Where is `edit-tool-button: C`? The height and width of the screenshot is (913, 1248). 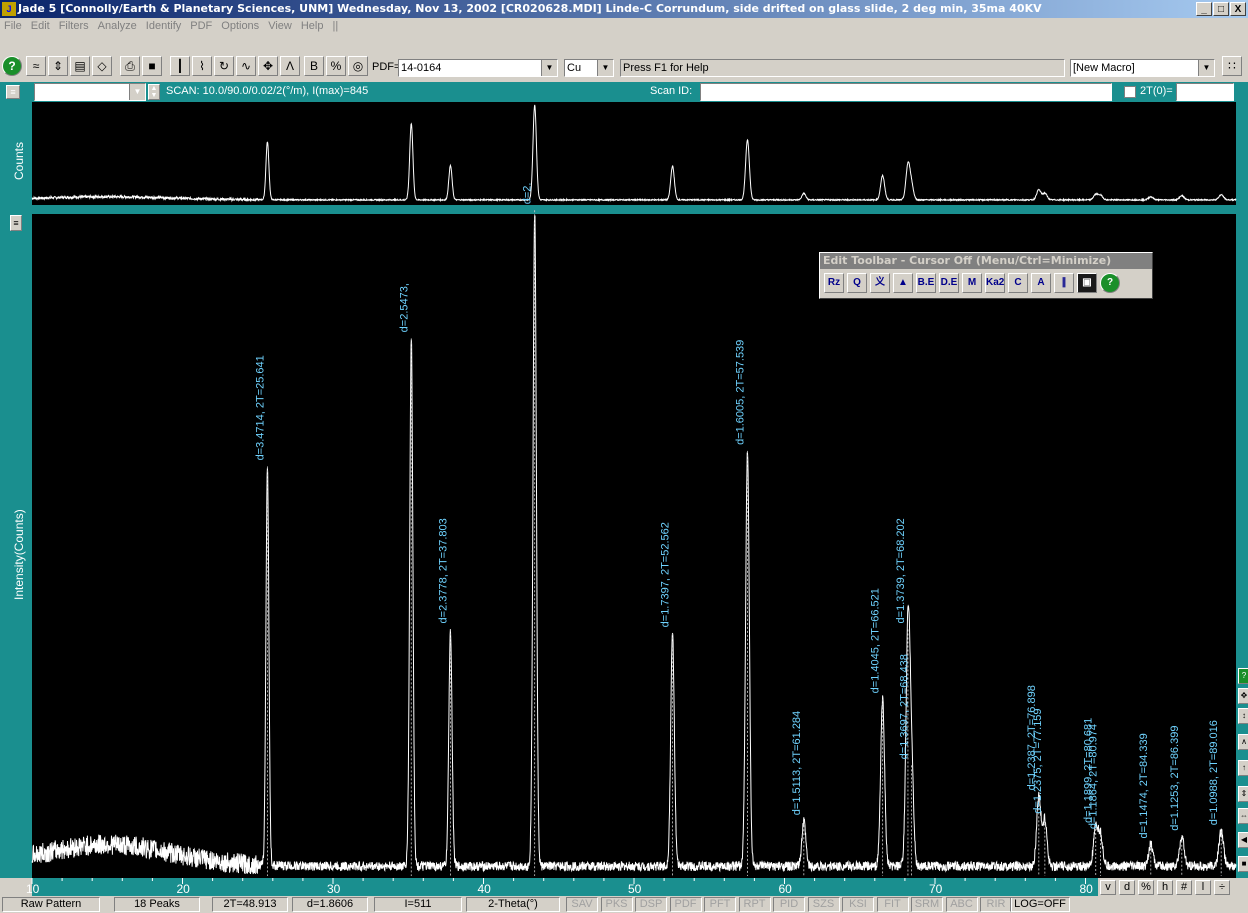 edit-tool-button: C is located at coordinates (1018, 283).